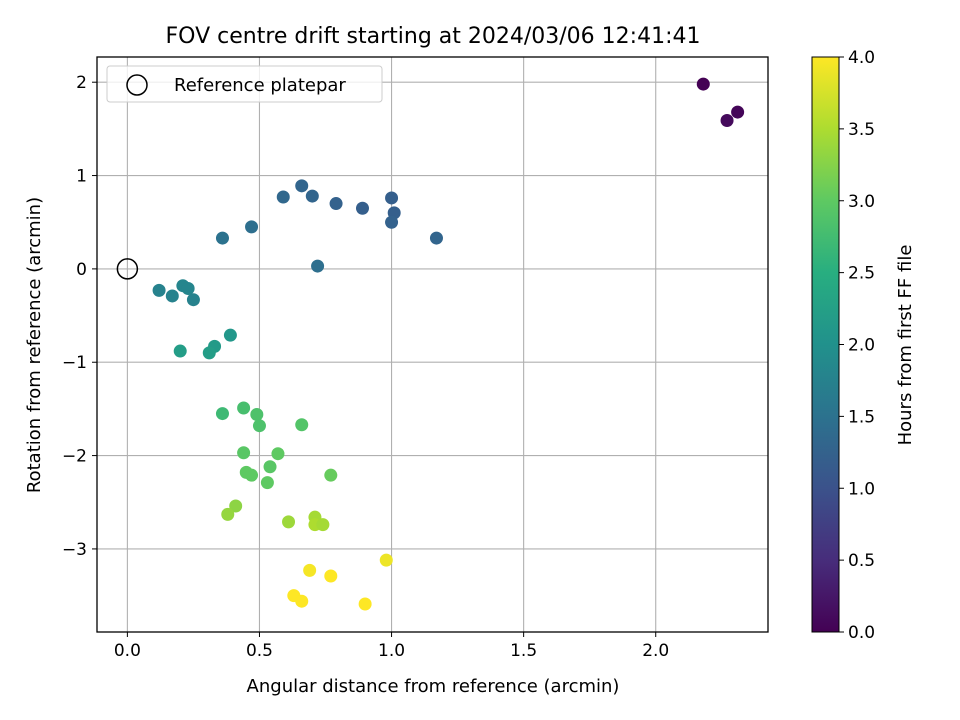 Image resolution: width=960 pixels, height=720 pixels. I want to click on colorbar-gradient, so click(825, 344).